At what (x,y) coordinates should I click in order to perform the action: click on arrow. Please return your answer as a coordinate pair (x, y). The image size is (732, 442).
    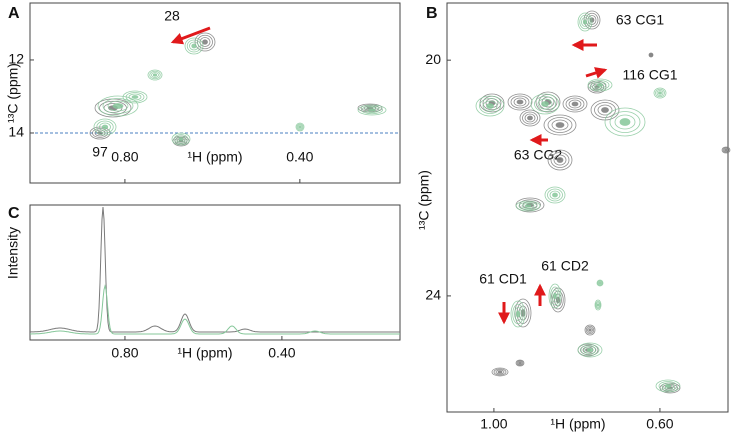
    Looking at the image, I should click on (190, 35).